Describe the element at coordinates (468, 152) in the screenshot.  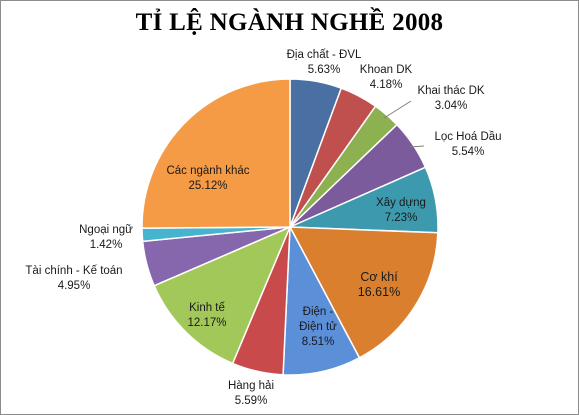
I see `slice-value-label: 5.54%` at that location.